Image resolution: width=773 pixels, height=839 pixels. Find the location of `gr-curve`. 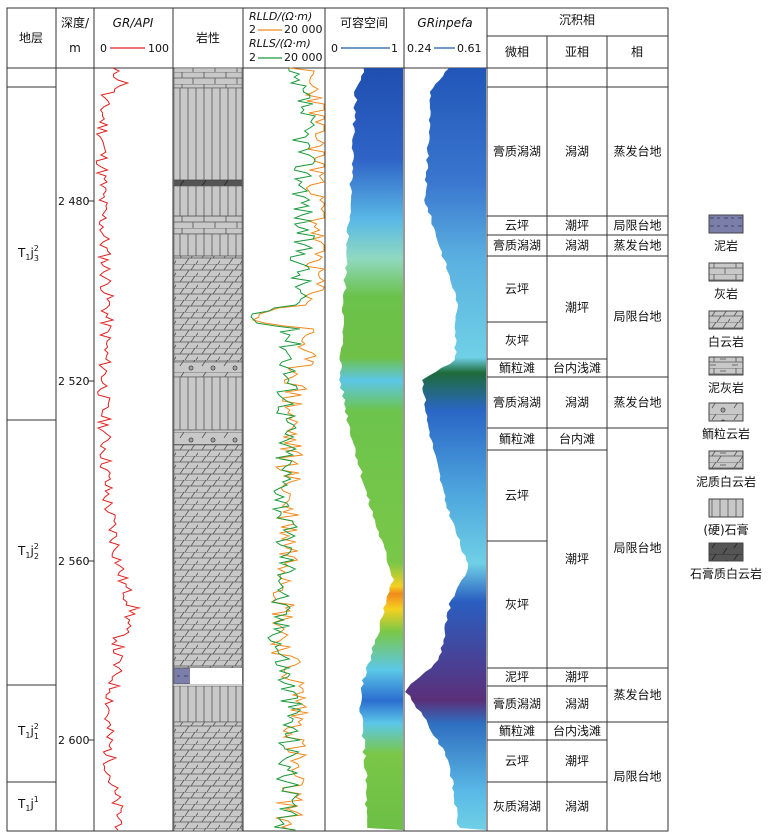

gr-curve is located at coordinates (118, 449).